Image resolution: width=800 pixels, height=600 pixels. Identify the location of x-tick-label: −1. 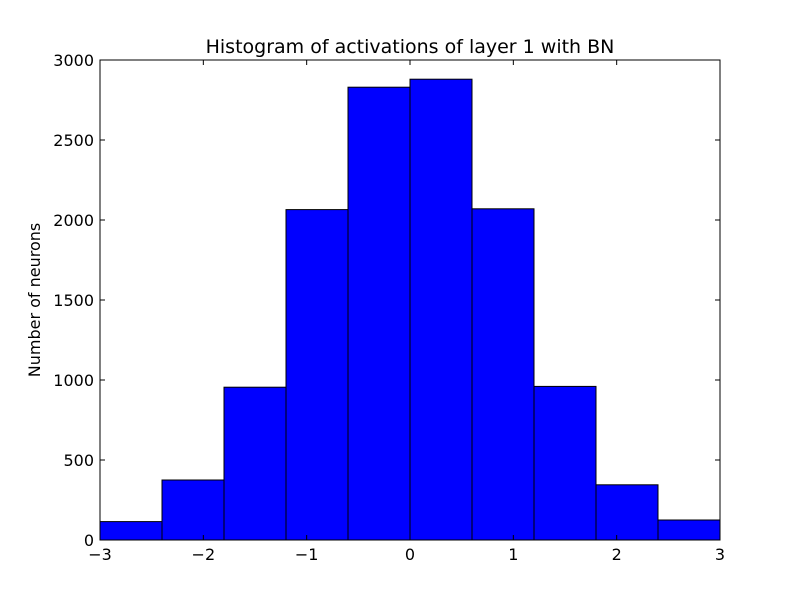
(307, 554).